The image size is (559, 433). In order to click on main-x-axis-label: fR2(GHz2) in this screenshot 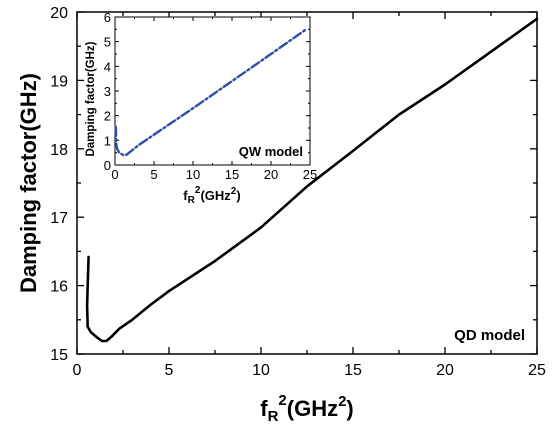, I will do `click(307, 408)`.